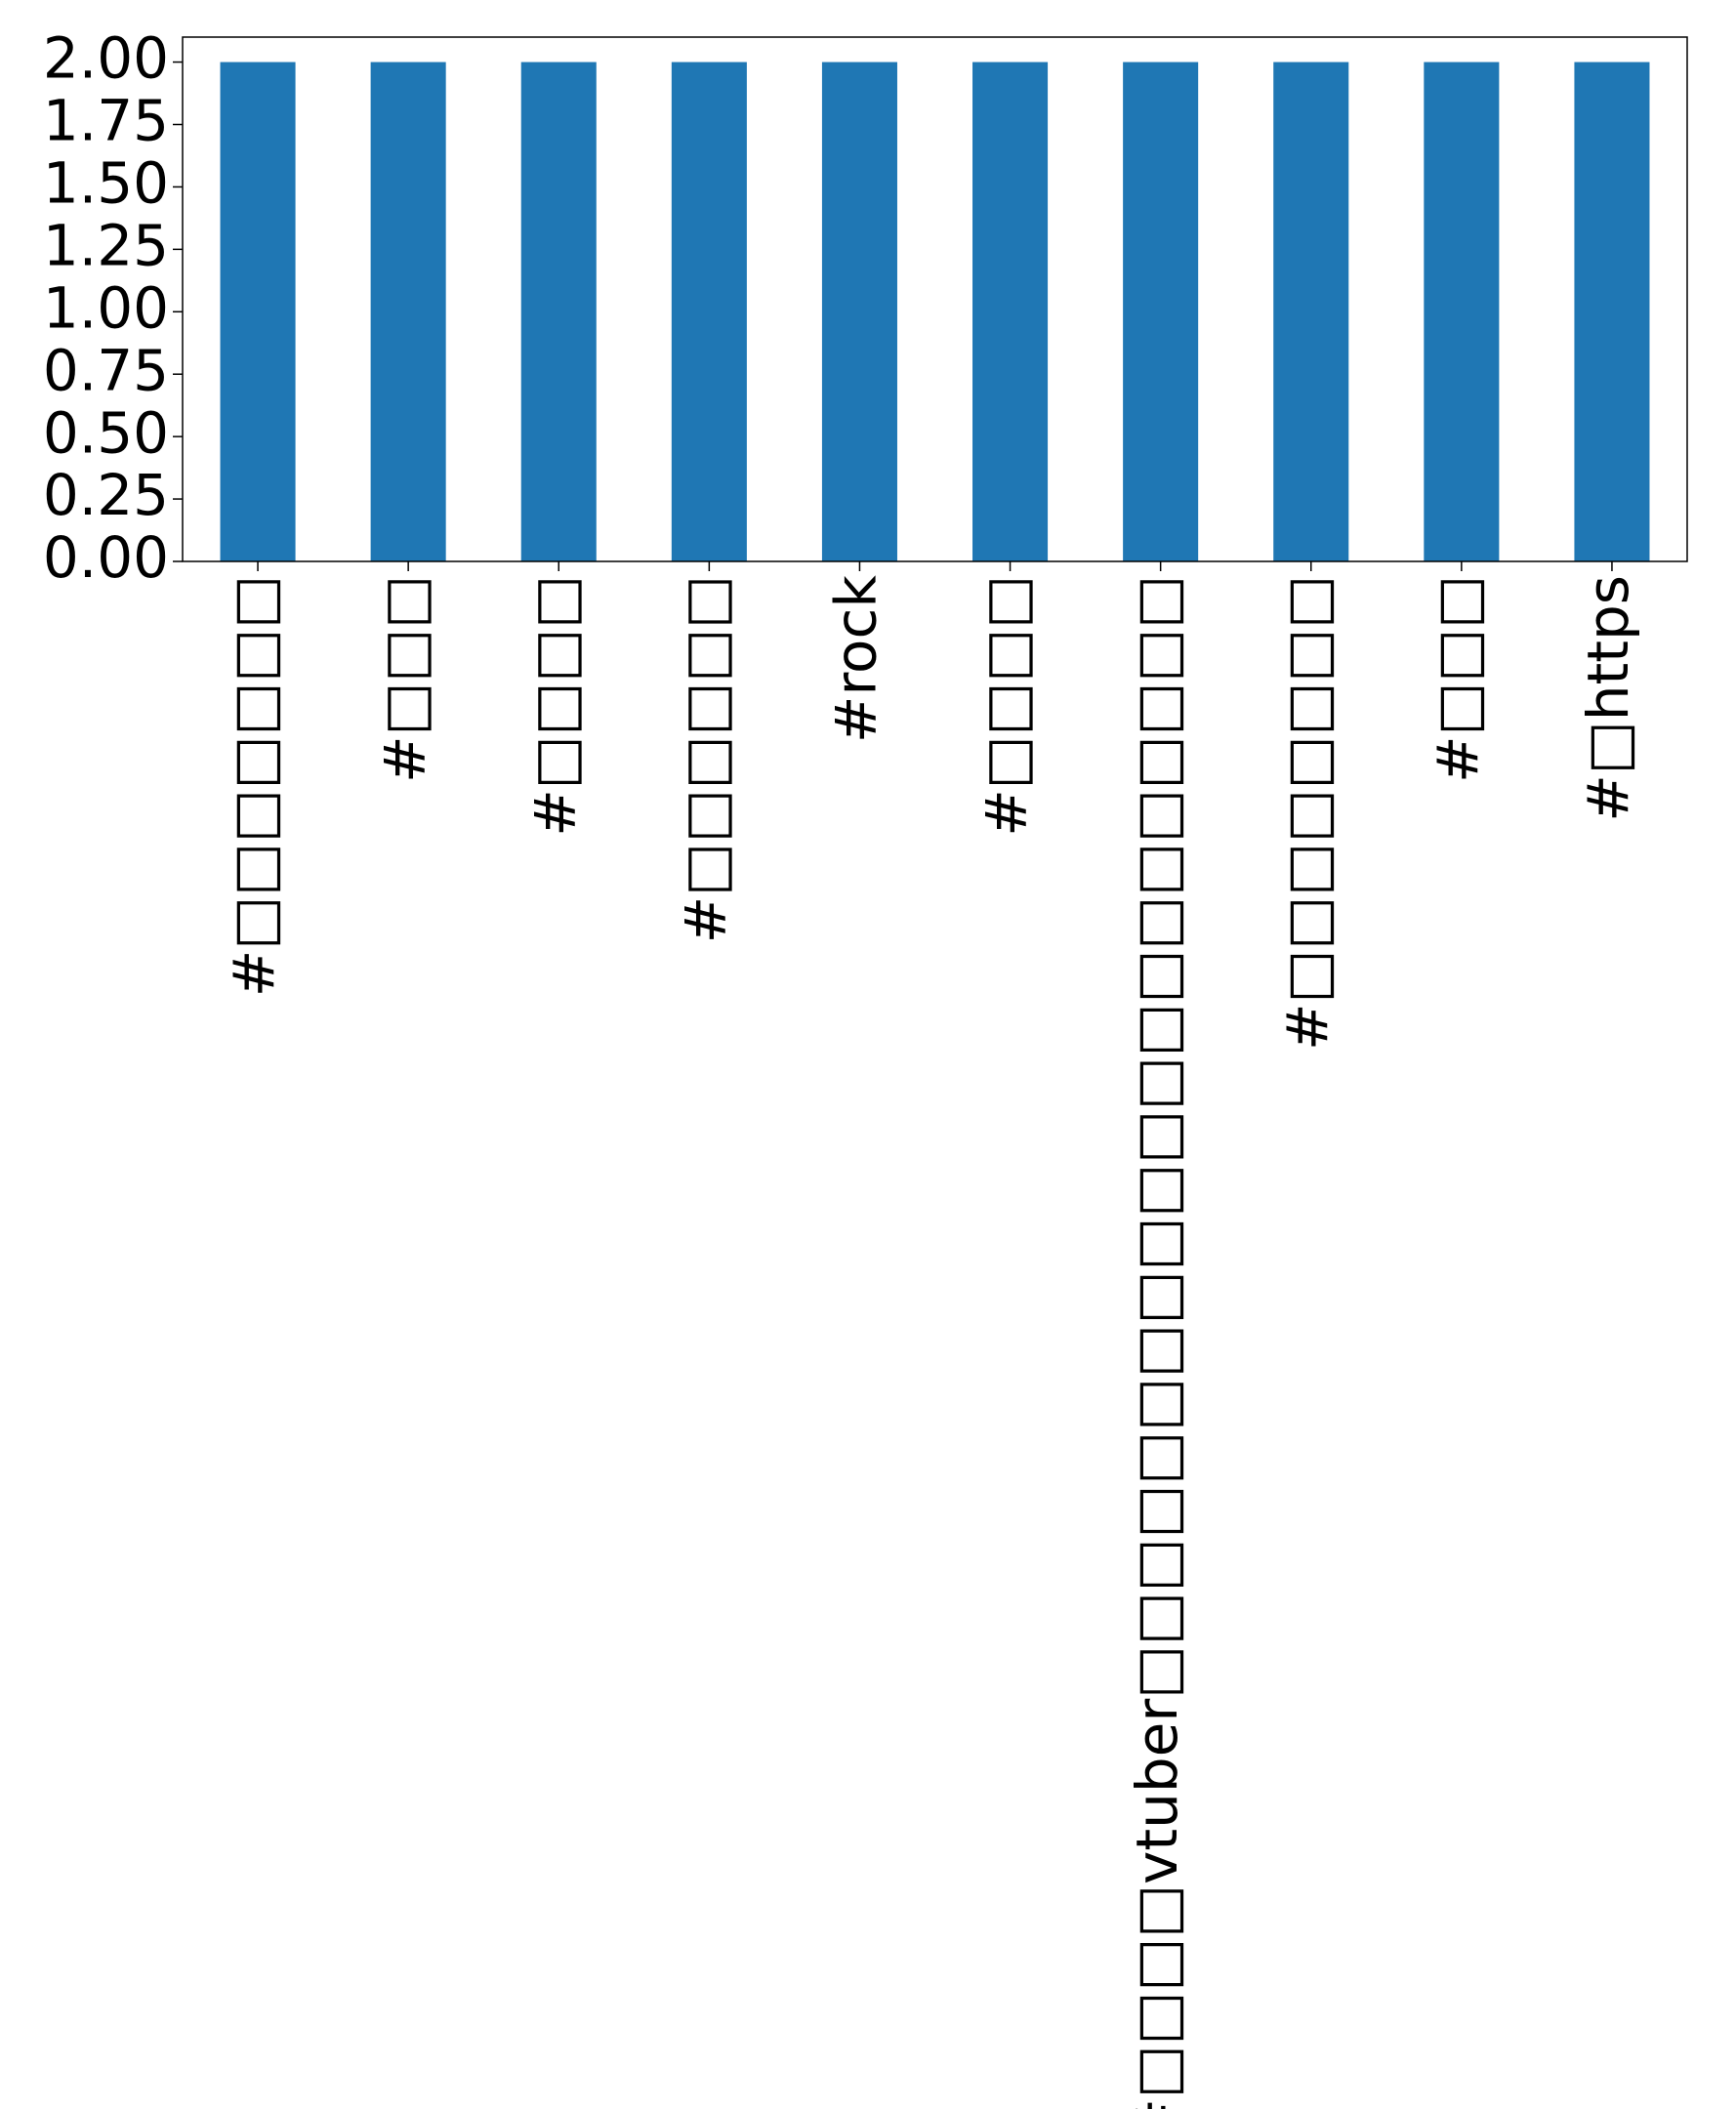  Describe the element at coordinates (106, 121) in the screenshot. I see `y-tick-label: 1.75` at that location.